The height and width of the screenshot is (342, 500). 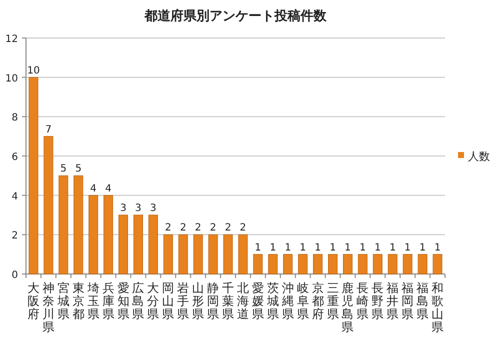 What do you see at coordinates (378, 301) in the screenshot?
I see `x-tick-label: 長野県` at bounding box center [378, 301].